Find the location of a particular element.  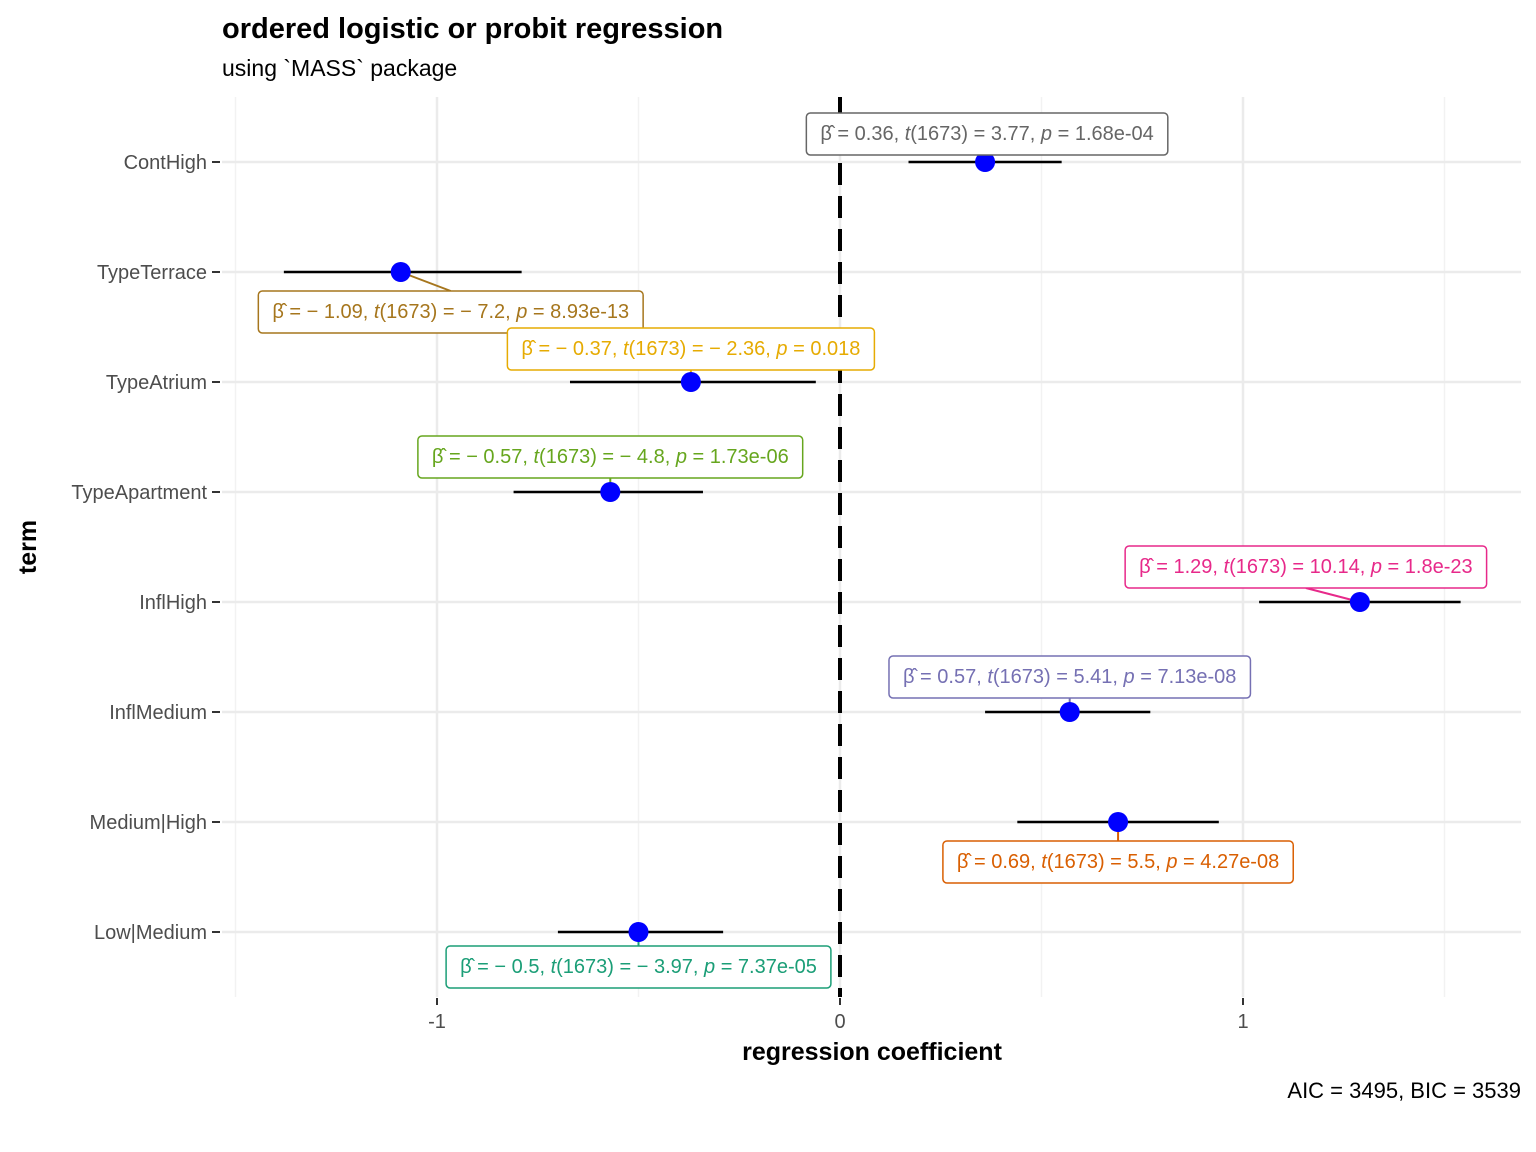

y-tick-label: TypeTerrace is located at coordinates (152, 273).